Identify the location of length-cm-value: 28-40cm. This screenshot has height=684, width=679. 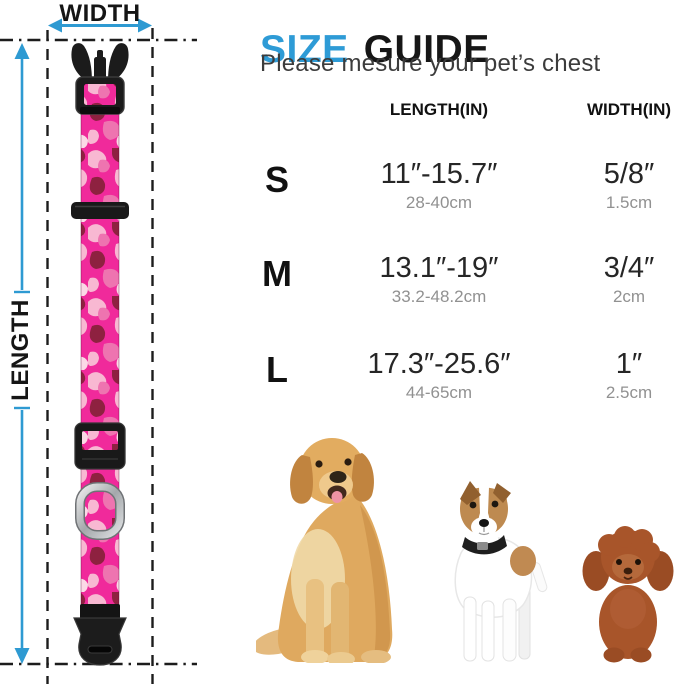
(439, 203).